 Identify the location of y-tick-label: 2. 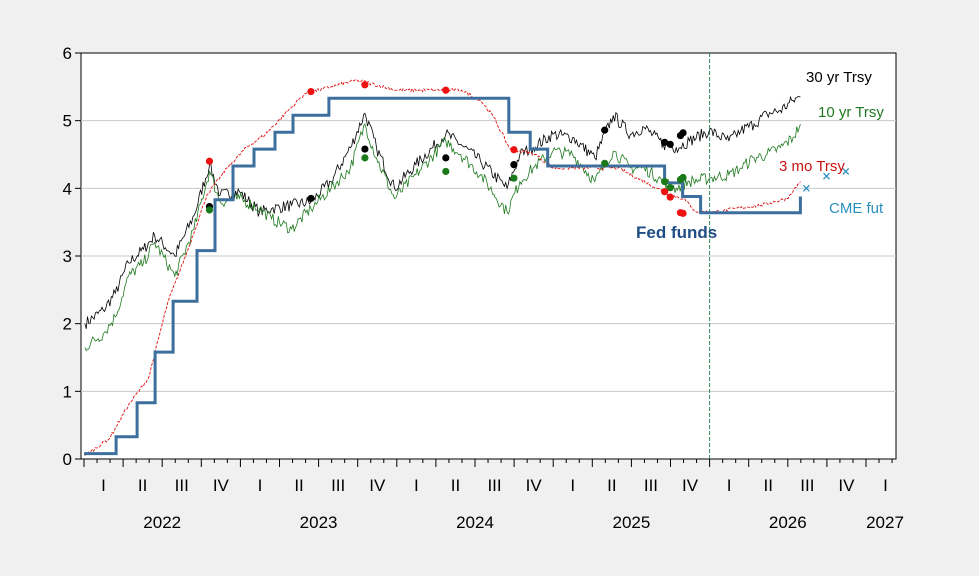
(67, 324).